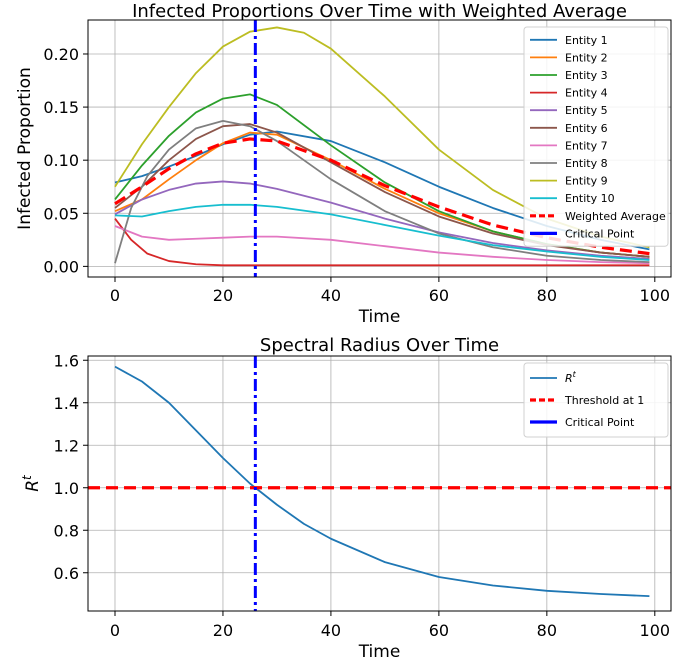 The width and height of the screenshot is (699, 664). Describe the element at coordinates (590, 198) in the screenshot. I see `legend-label: Entity 10` at that location.